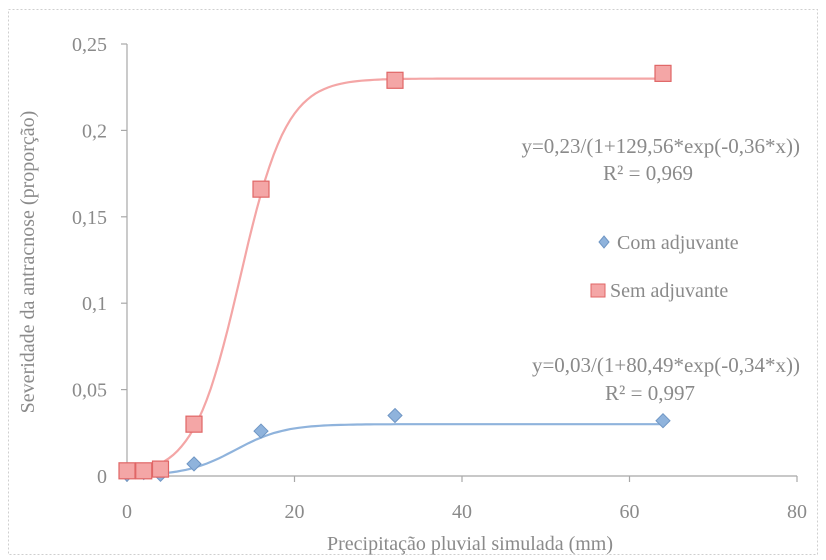 This screenshot has width=826, height=560. I want to click on legend-marker-sem-adjuvante, so click(598, 290).